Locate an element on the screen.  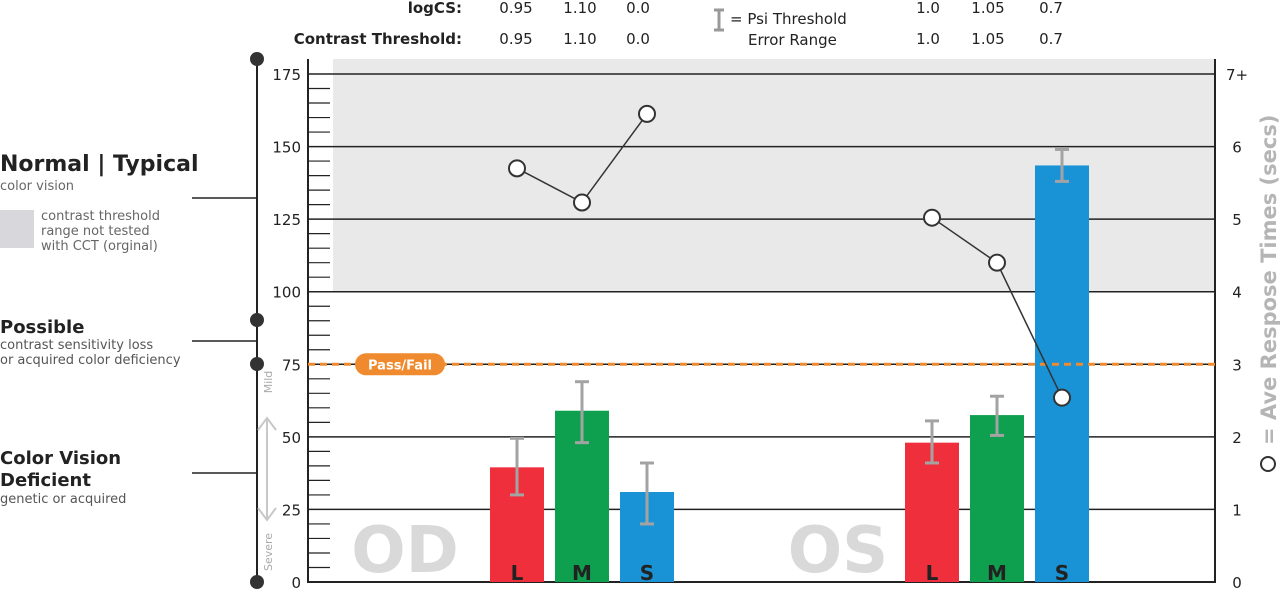
y-tick-label: 25 is located at coordinates (291, 510).